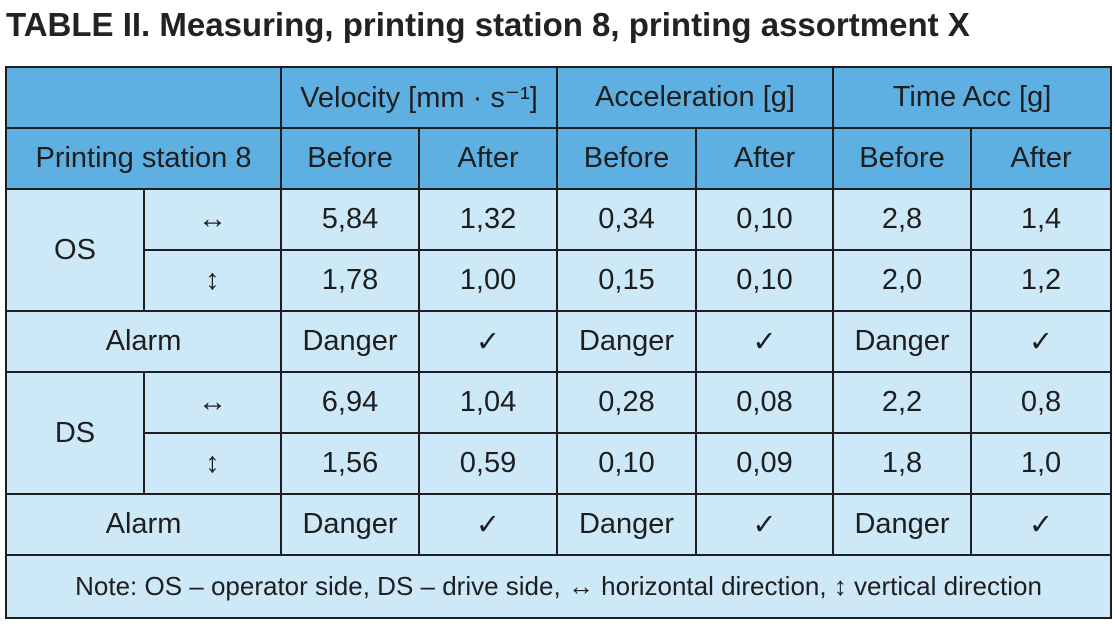  Describe the element at coordinates (902, 280) in the screenshot. I see `value-cell: 2,0` at that location.